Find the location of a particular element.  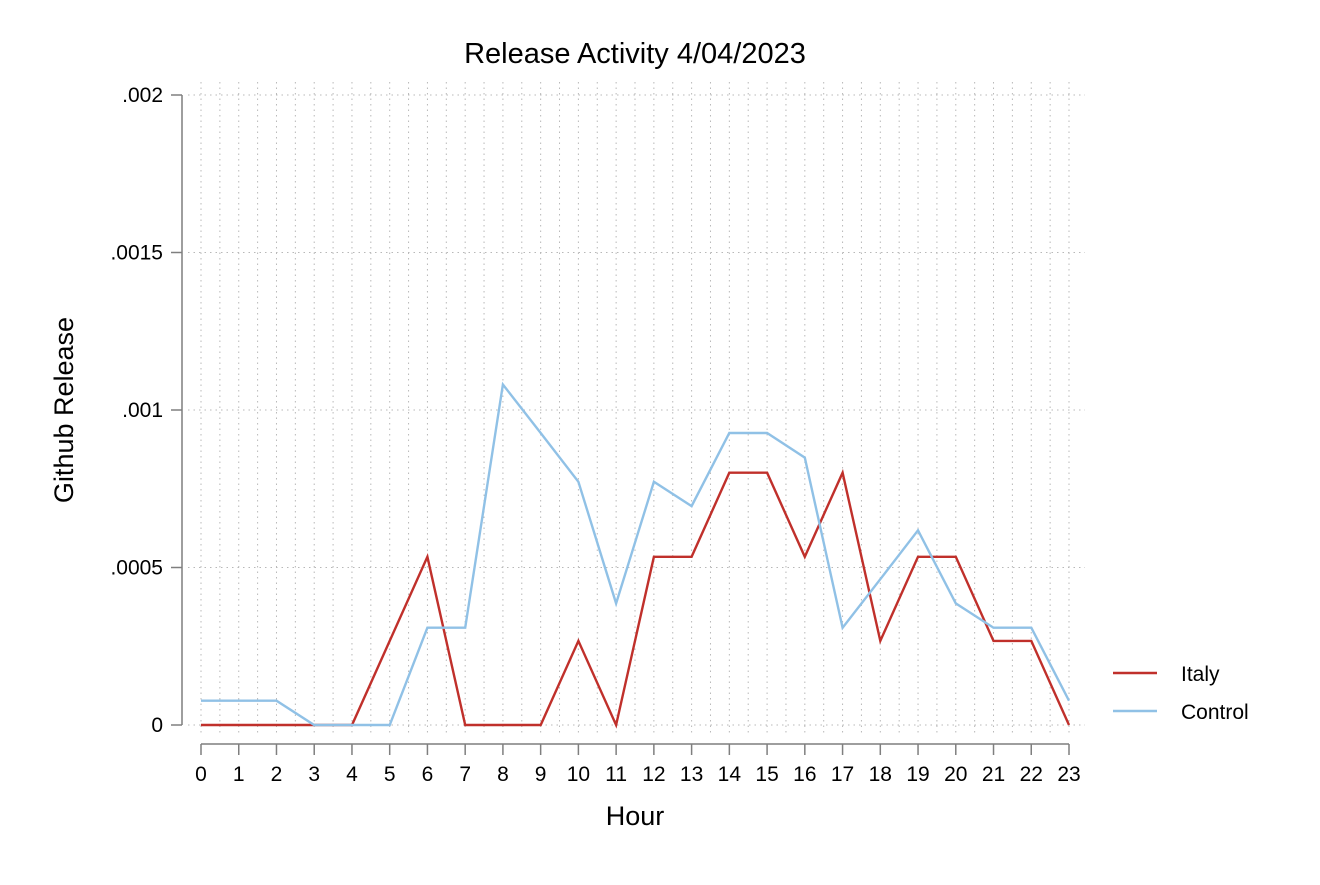

x-tick-label: 2 is located at coordinates (277, 774).